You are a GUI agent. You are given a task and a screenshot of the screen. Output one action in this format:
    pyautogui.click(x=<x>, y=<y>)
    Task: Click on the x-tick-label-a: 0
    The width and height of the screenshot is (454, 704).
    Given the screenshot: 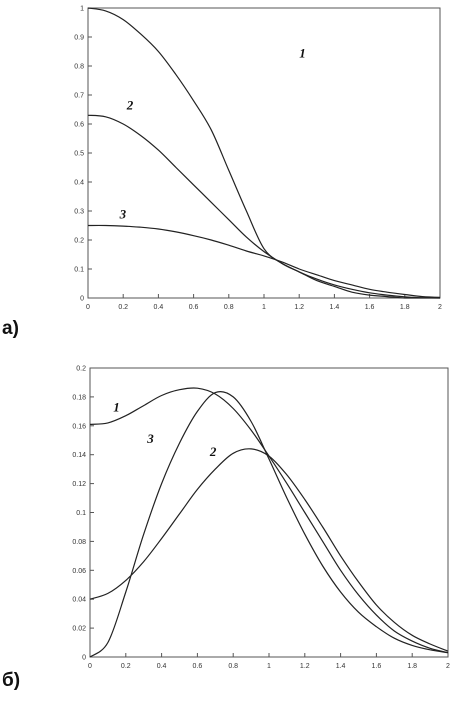 What is the action you would take?
    pyautogui.click(x=88, y=307)
    